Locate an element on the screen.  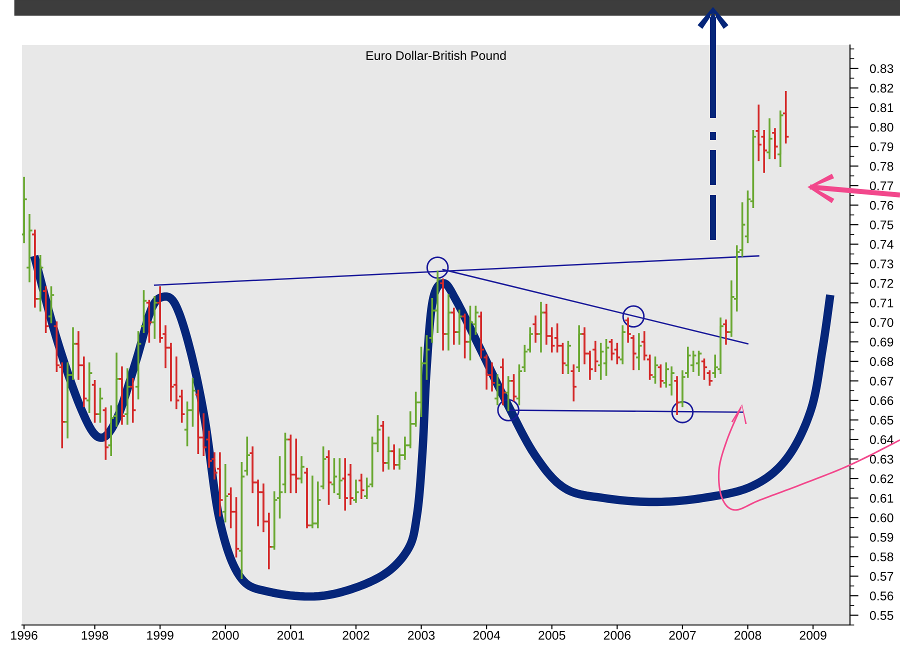
x-tick-label: 1998 is located at coordinates (95, 635).